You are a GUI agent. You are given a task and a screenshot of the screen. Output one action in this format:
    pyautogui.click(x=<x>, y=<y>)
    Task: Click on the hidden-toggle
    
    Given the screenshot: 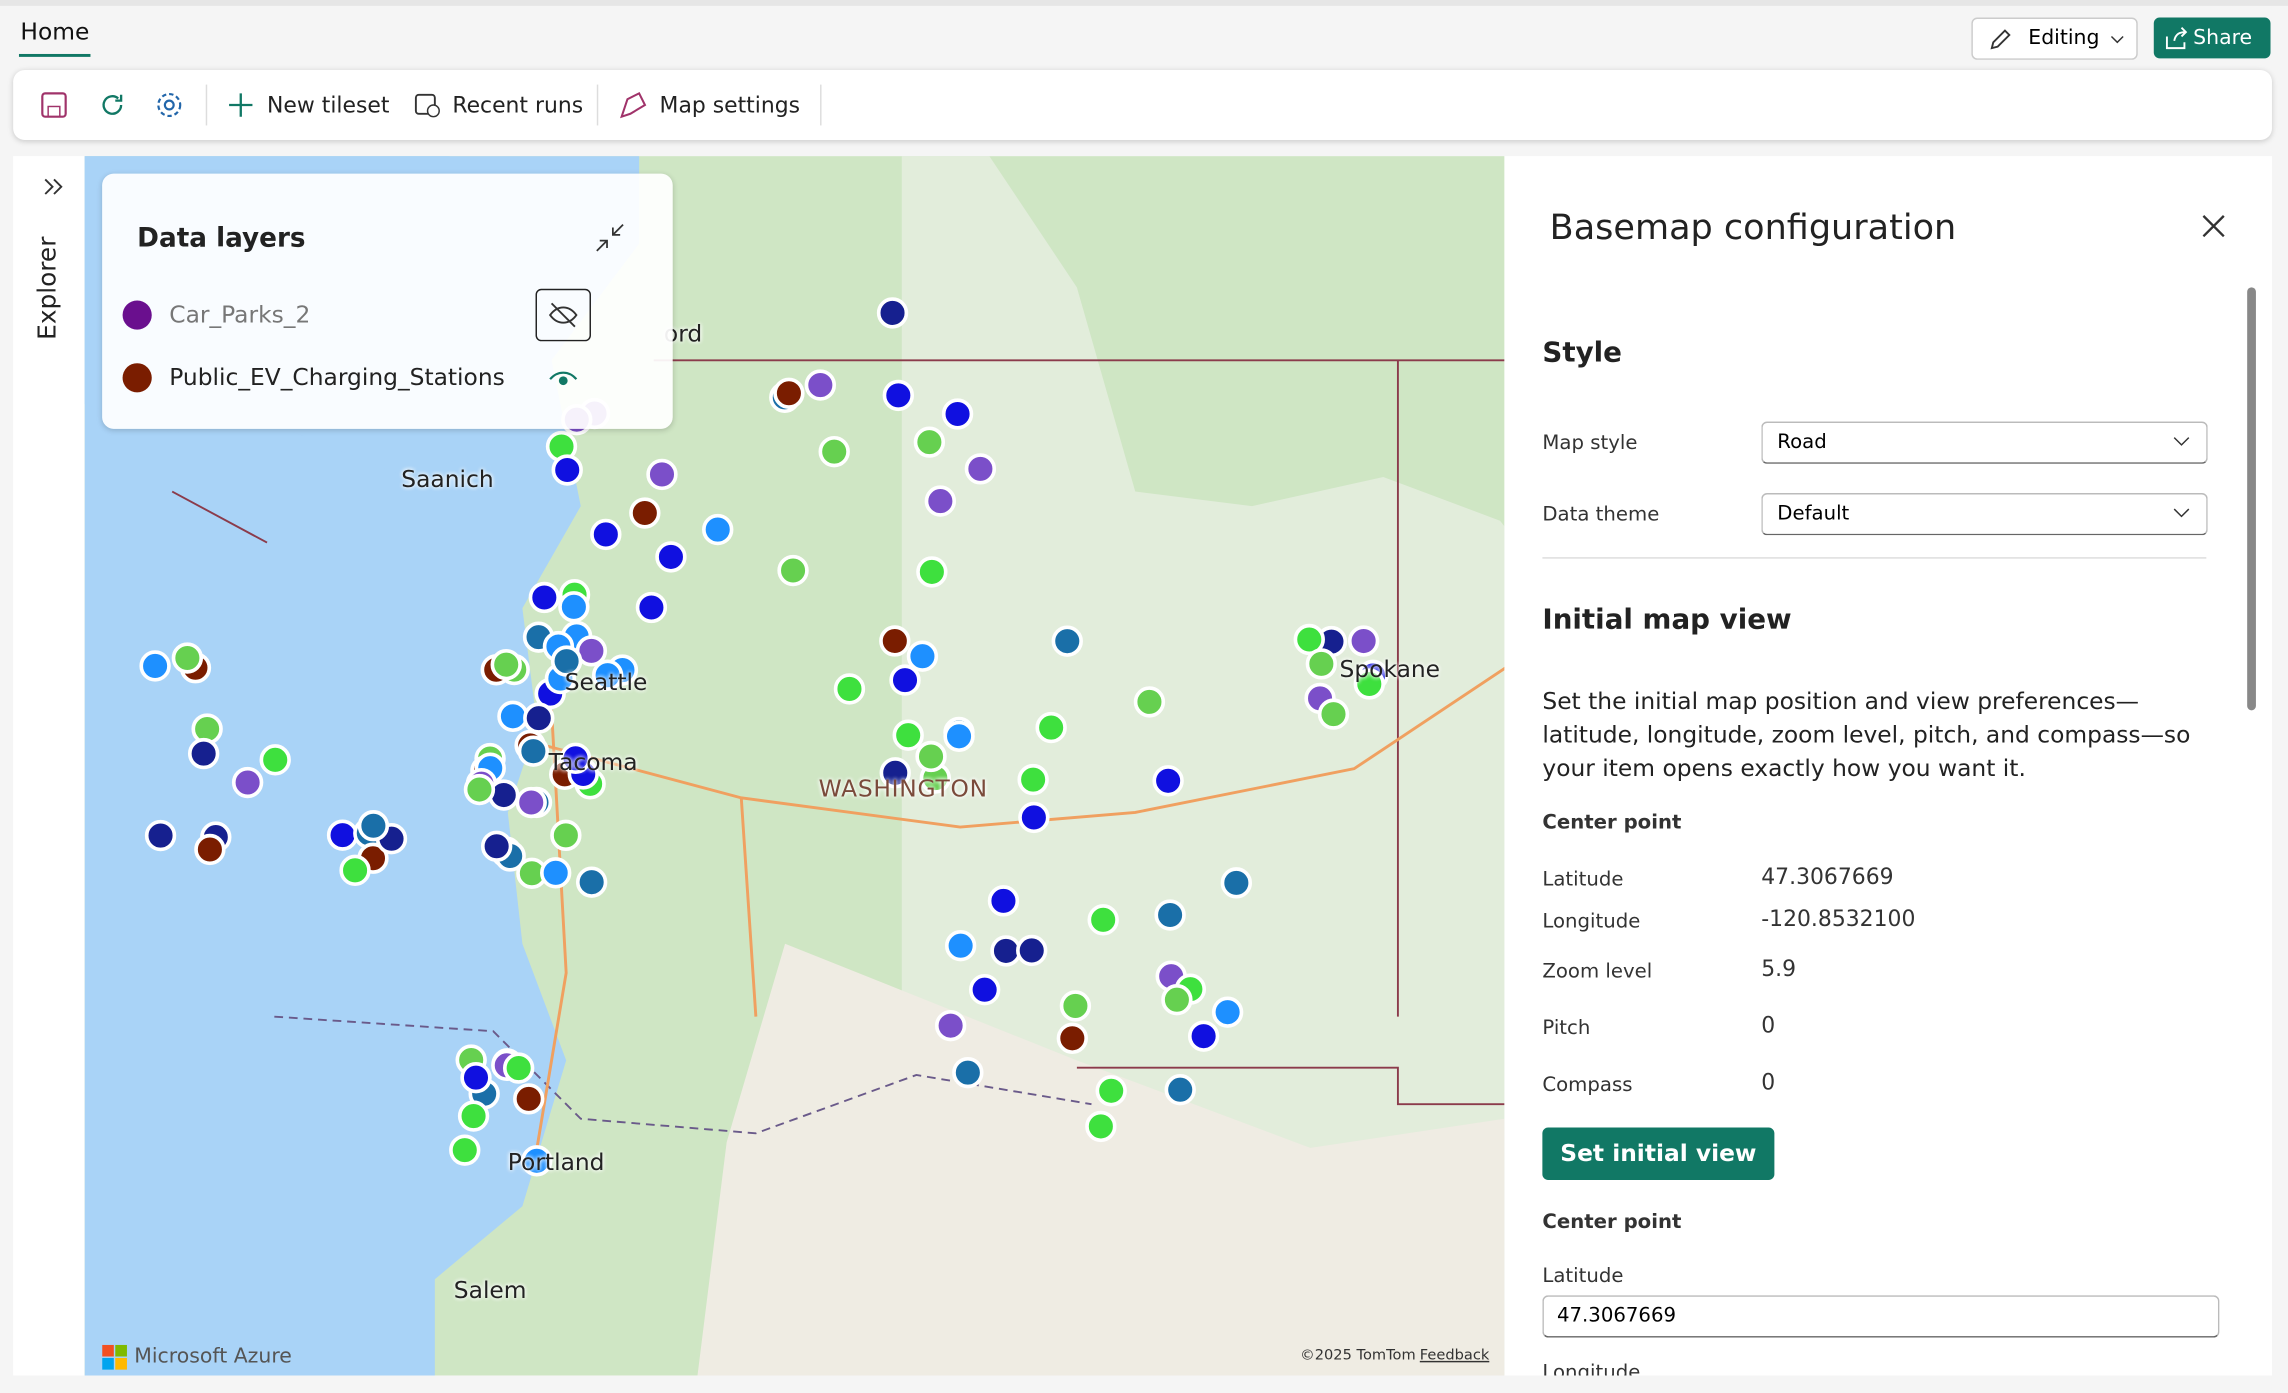 What is the action you would take?
    pyautogui.click(x=563, y=315)
    